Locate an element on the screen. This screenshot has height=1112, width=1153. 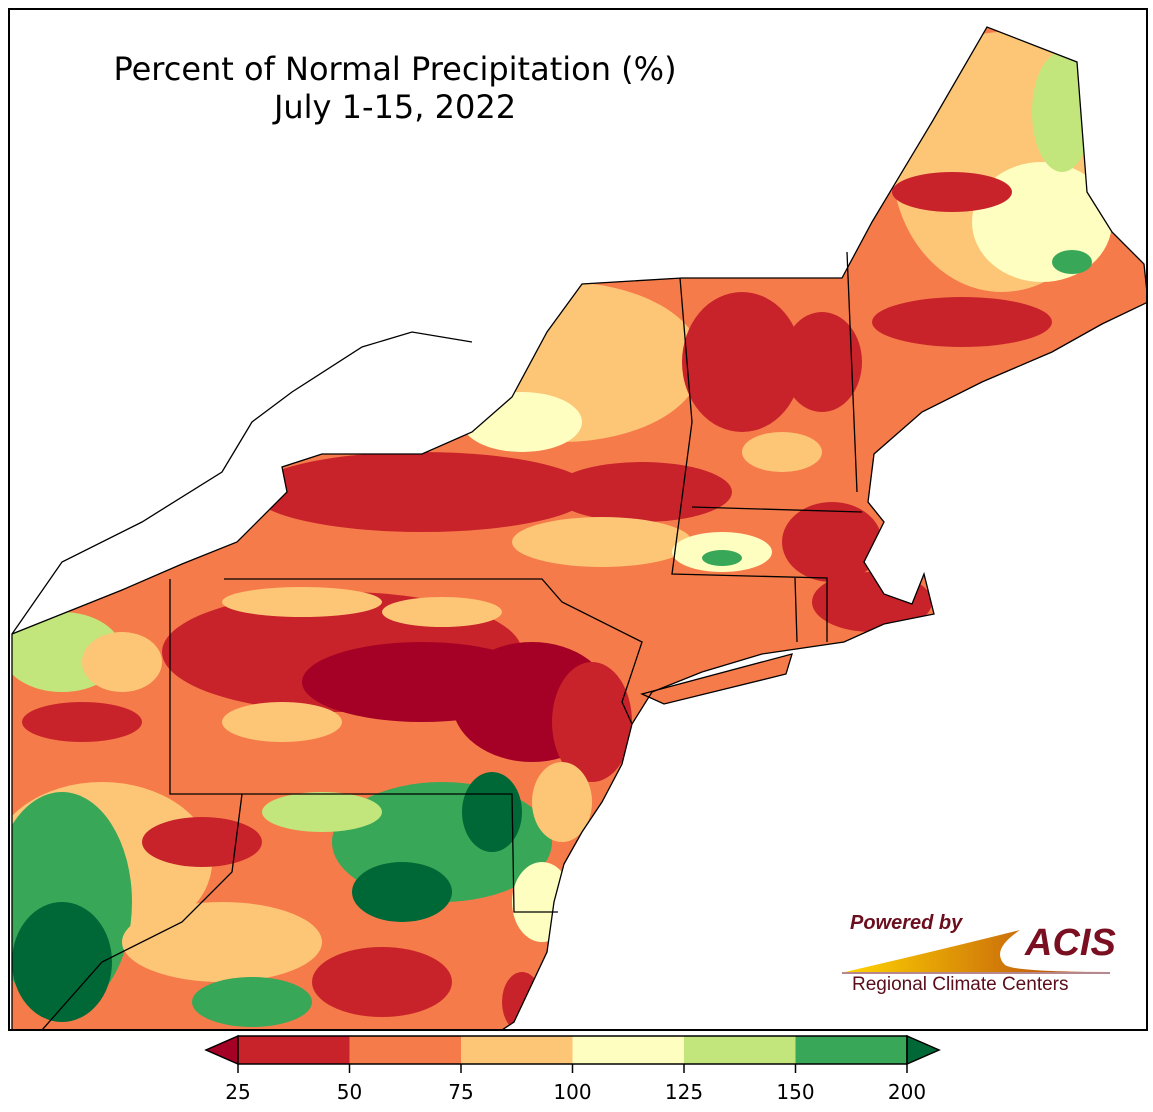
map-title: Percent of Normal Precipitation (%) is located at coordinates (395, 69).